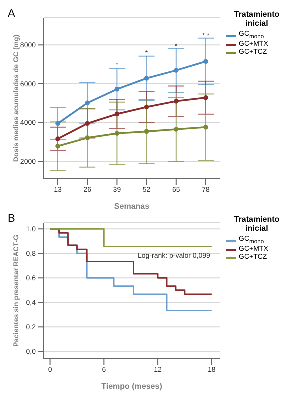 The height and width of the screenshot is (409, 300). I want to click on x-axis-title: Tiempo (meses), so click(132, 386).